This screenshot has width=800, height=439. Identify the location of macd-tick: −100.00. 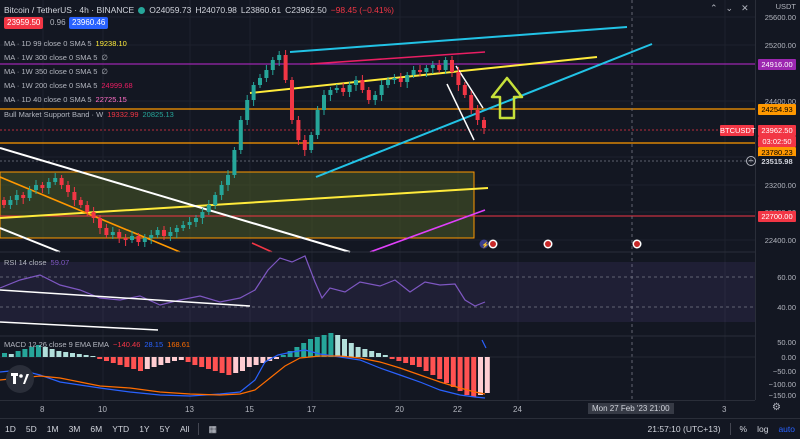
(782, 384).